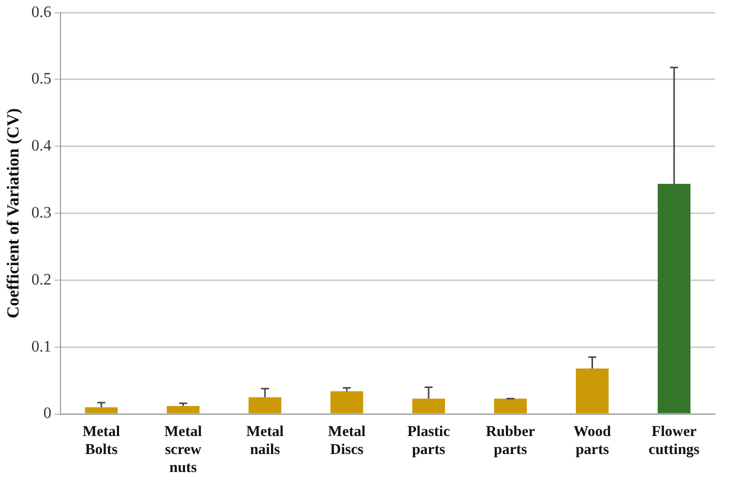 Image resolution: width=730 pixels, height=480 pixels. Describe the element at coordinates (41, 347) in the screenshot. I see `y-tick-label: 0.1` at that location.